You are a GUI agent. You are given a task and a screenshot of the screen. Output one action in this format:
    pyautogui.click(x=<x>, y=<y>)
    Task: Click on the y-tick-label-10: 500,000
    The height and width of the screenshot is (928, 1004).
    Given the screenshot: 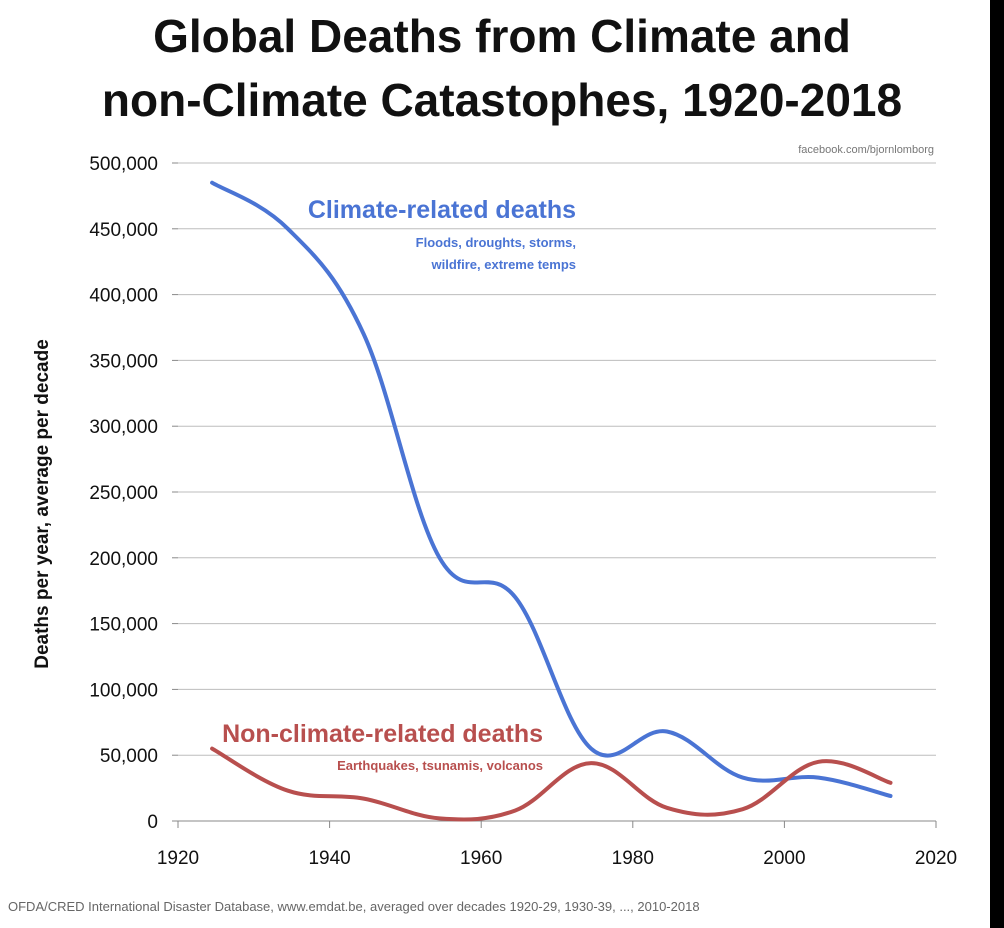 What is the action you would take?
    pyautogui.click(x=123, y=164)
    